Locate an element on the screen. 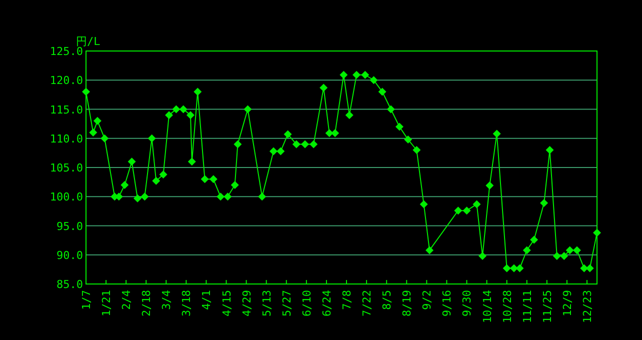 The image size is (642, 340). x-tick-label: 9/30 is located at coordinates (467, 303).